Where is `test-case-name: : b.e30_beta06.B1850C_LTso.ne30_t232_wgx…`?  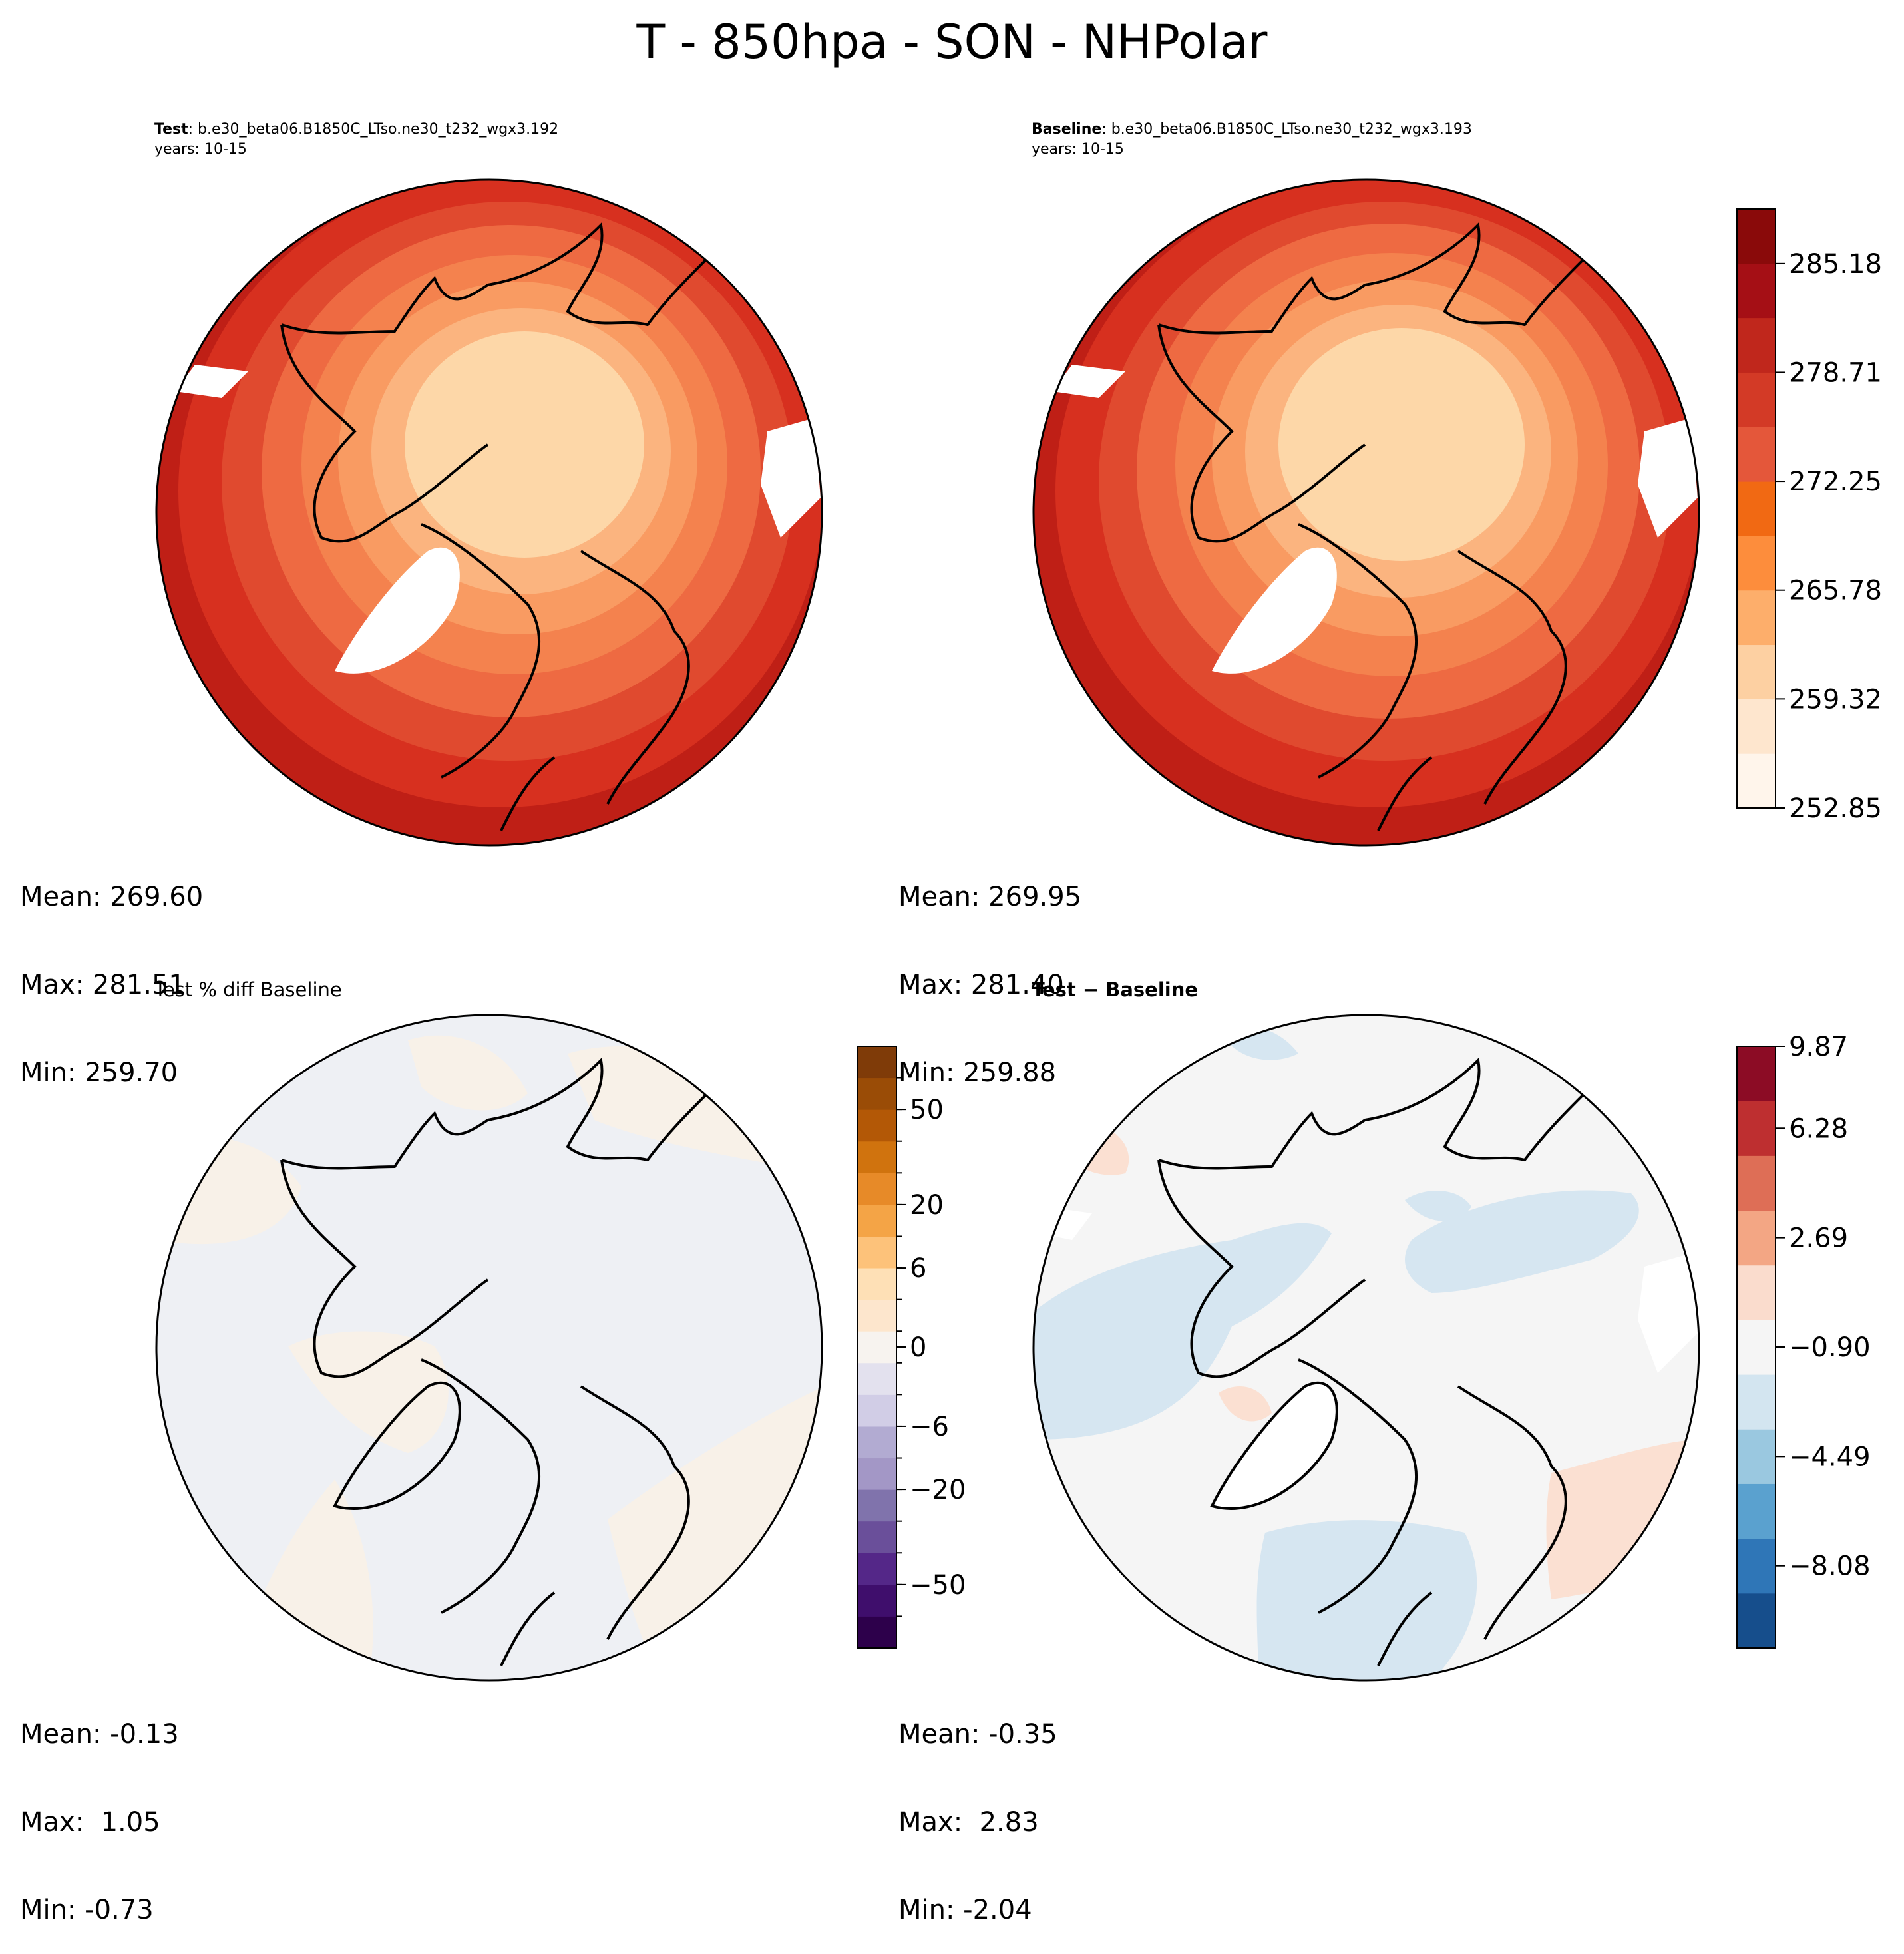 test-case-name: : b.e30_beta06.B1850C_LTso.ne30_t232_wgx… is located at coordinates (373, 129).